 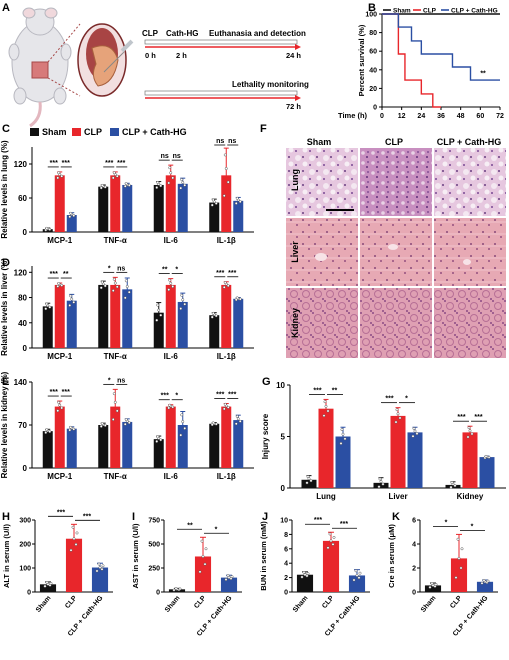 I want to click on y-axis-label: Percent survival (%), so click(x=361, y=60).